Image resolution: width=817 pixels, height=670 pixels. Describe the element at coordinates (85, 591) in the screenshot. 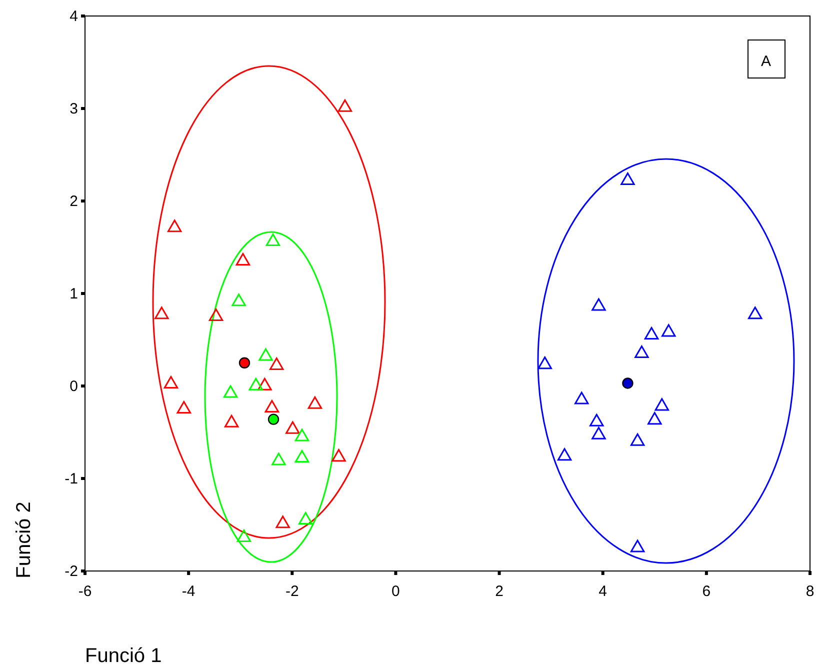

I see `x-tick-label: -6` at that location.